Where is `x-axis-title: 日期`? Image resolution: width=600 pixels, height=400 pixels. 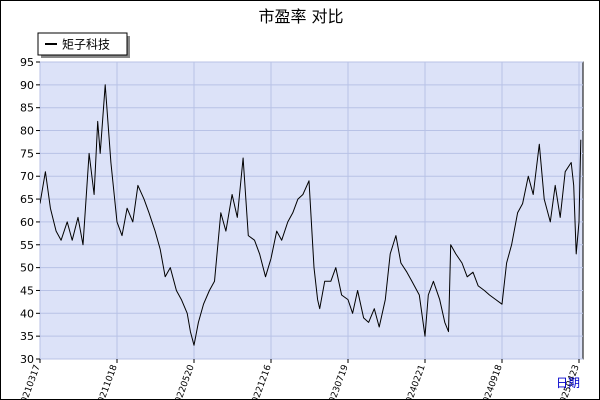
x-axis-title: 日期 is located at coordinates (568, 383).